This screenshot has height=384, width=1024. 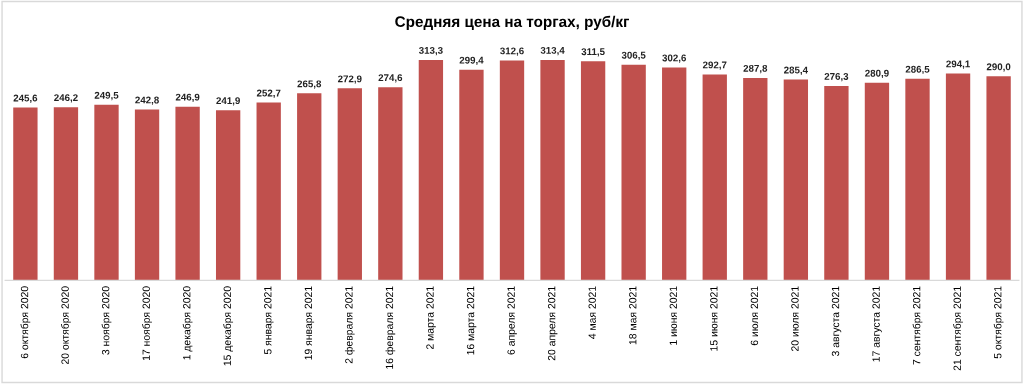 What do you see at coordinates (309, 84) in the screenshot?
I see `data-label: 265,8` at bounding box center [309, 84].